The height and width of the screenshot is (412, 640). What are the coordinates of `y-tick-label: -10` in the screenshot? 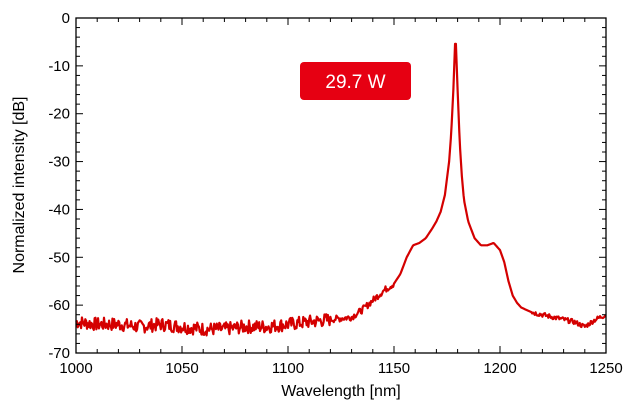 It's located at (59, 66).